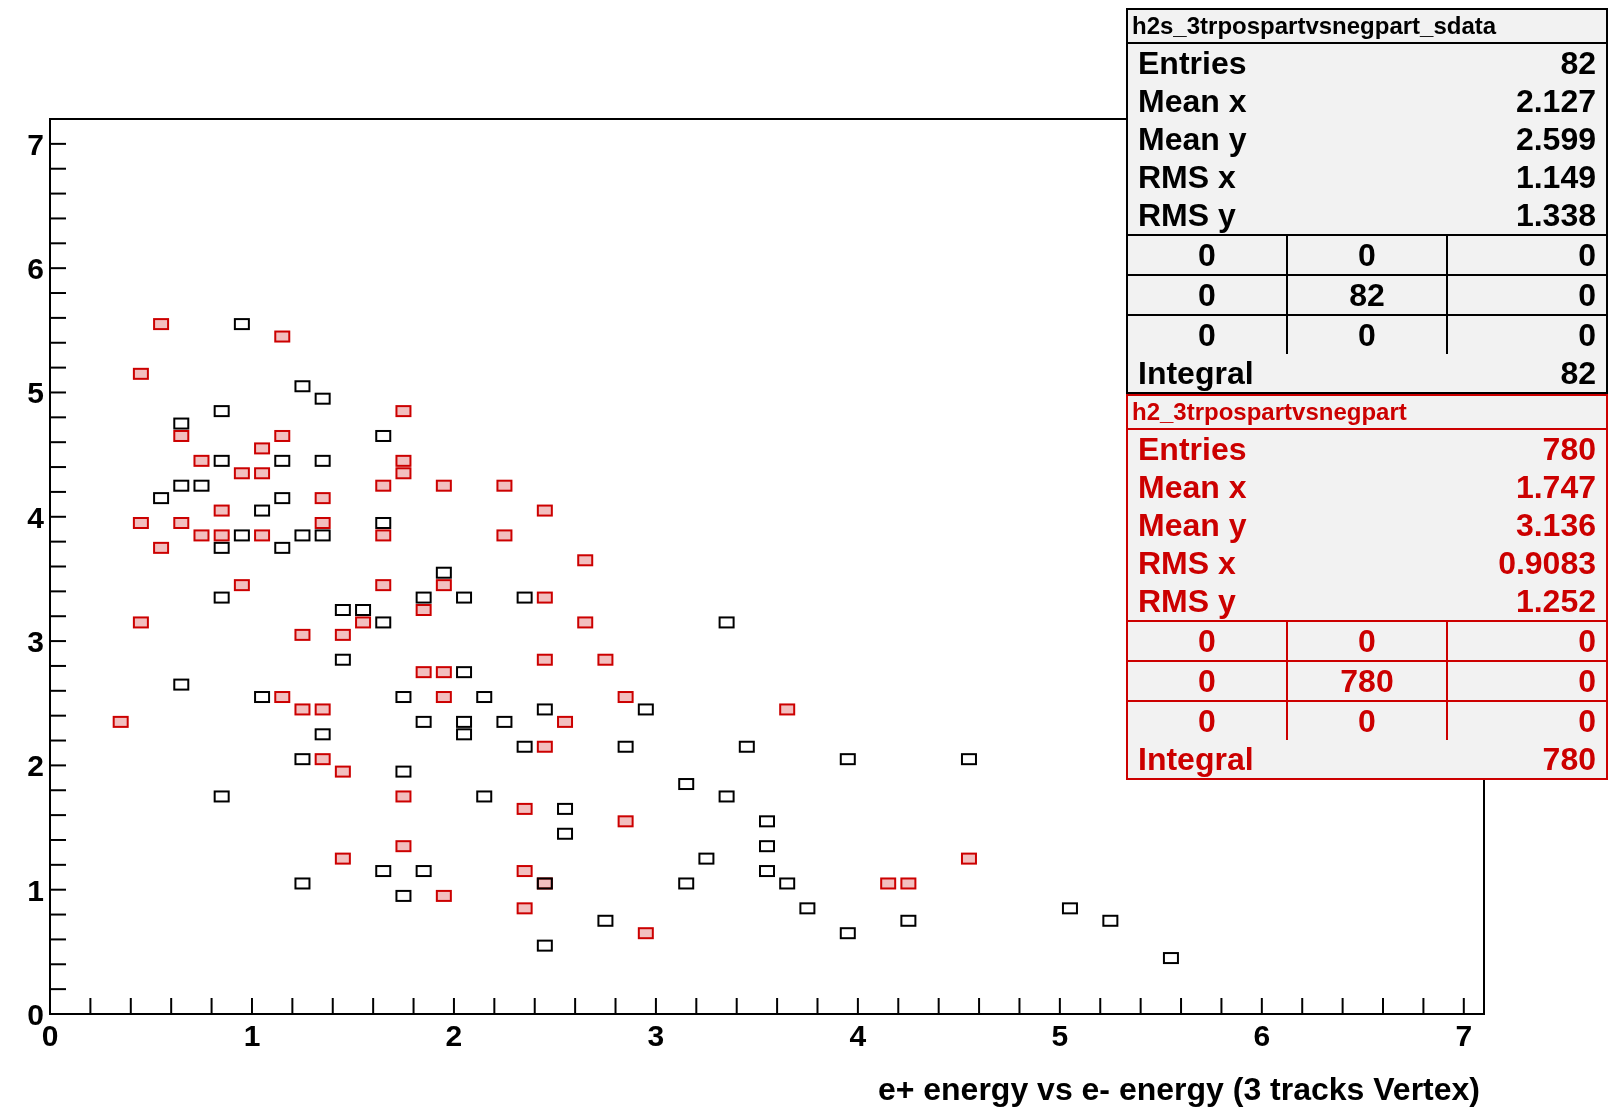  What do you see at coordinates (454, 1035) in the screenshot?
I see `x-tick-label: 2` at bounding box center [454, 1035].